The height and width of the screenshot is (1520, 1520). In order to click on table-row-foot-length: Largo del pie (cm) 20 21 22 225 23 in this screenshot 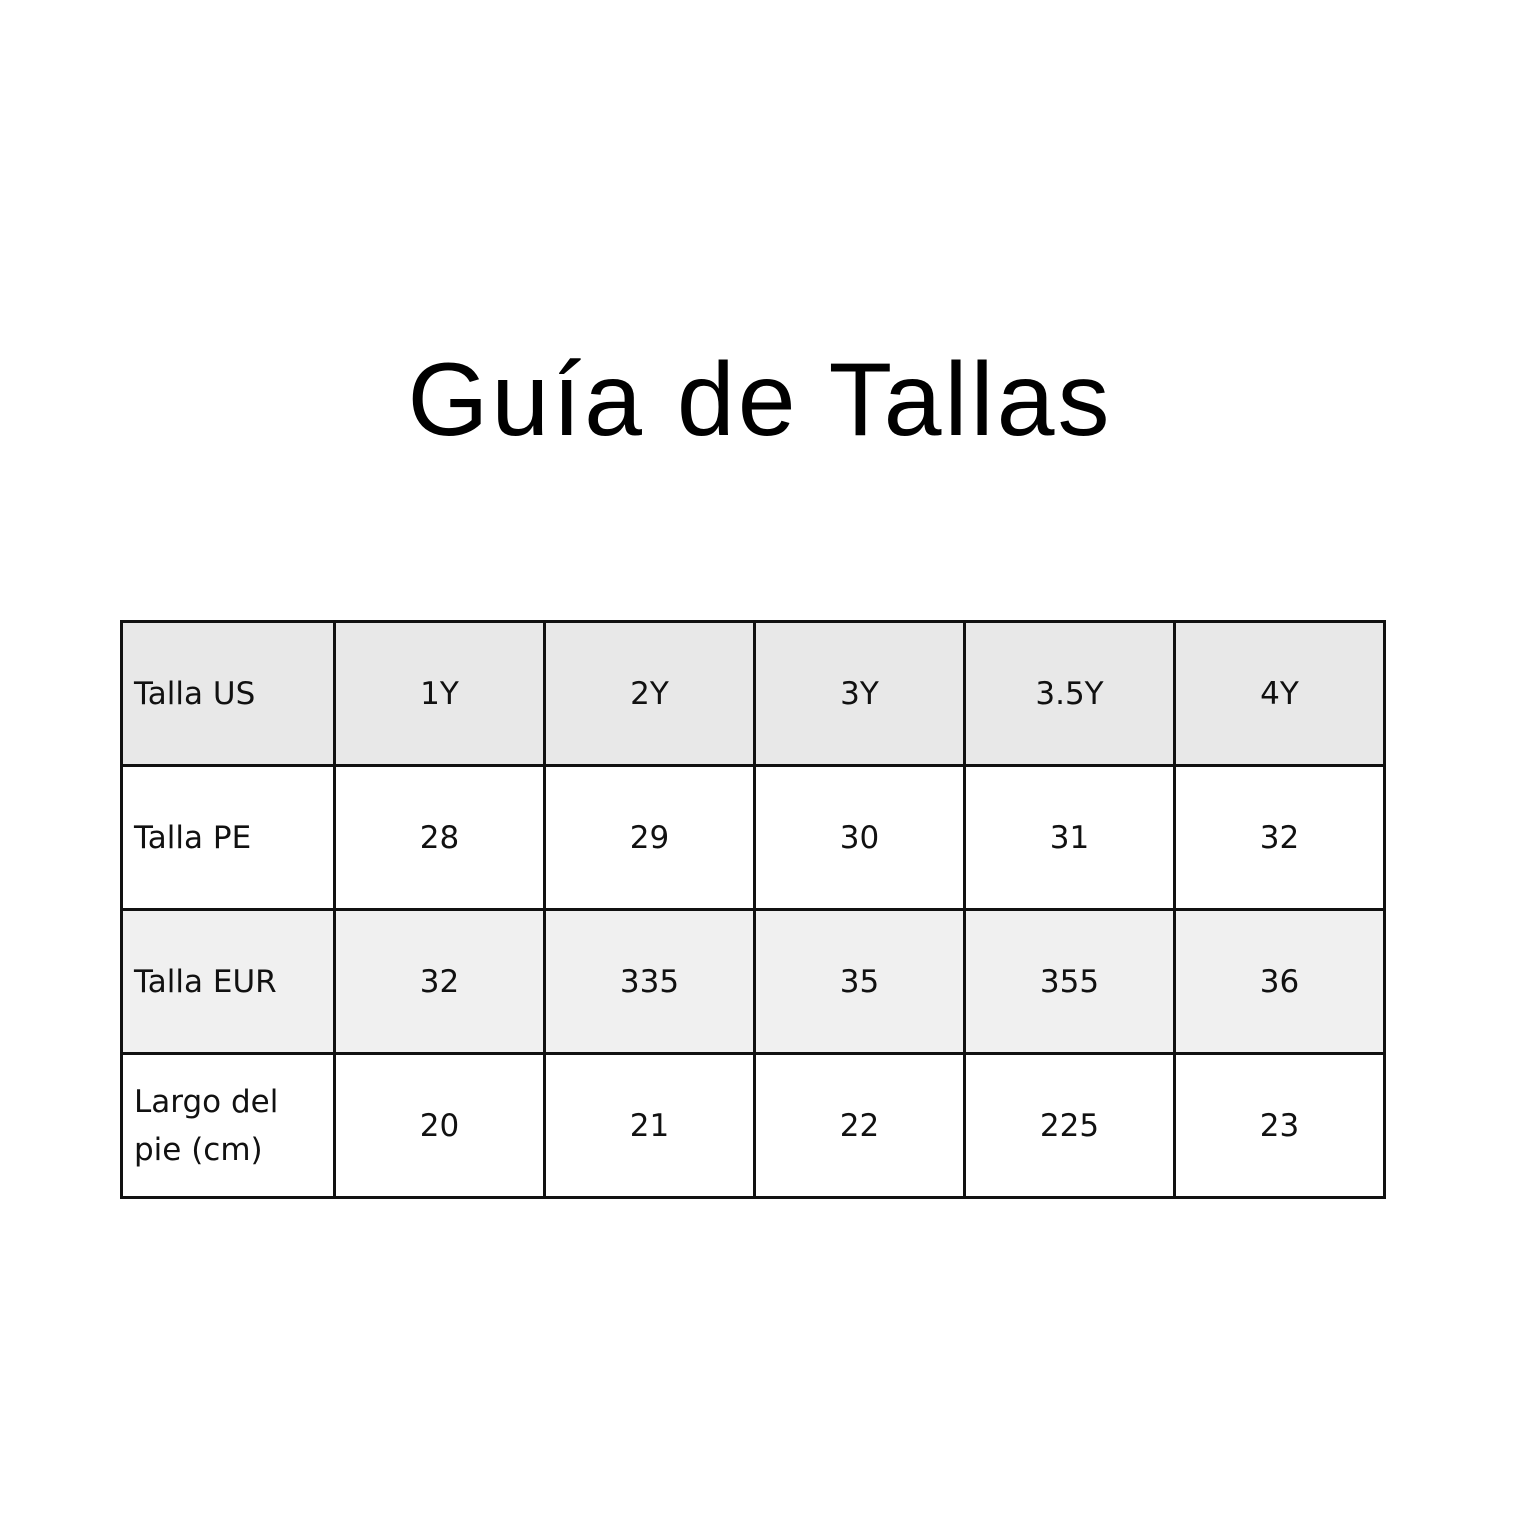, I will do `click(753, 1125)`.